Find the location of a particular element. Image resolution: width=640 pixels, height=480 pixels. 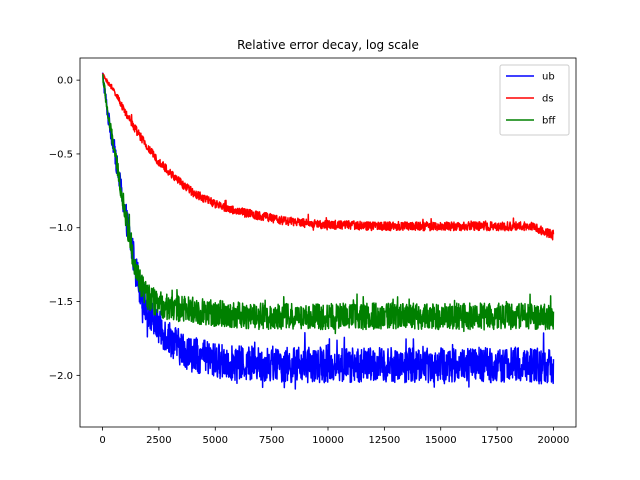

chart-title: Relative error decay, log scale is located at coordinates (328, 45).